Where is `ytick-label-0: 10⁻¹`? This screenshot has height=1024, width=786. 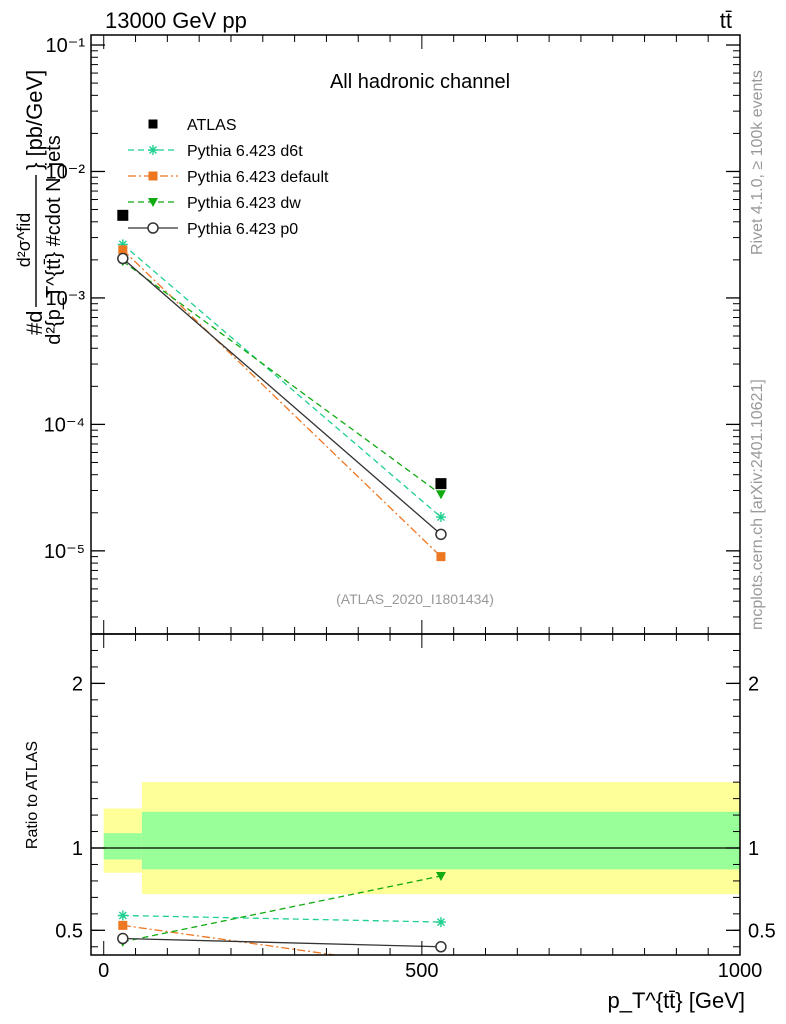
ytick-label-0: 10⁻¹ is located at coordinates (66, 46).